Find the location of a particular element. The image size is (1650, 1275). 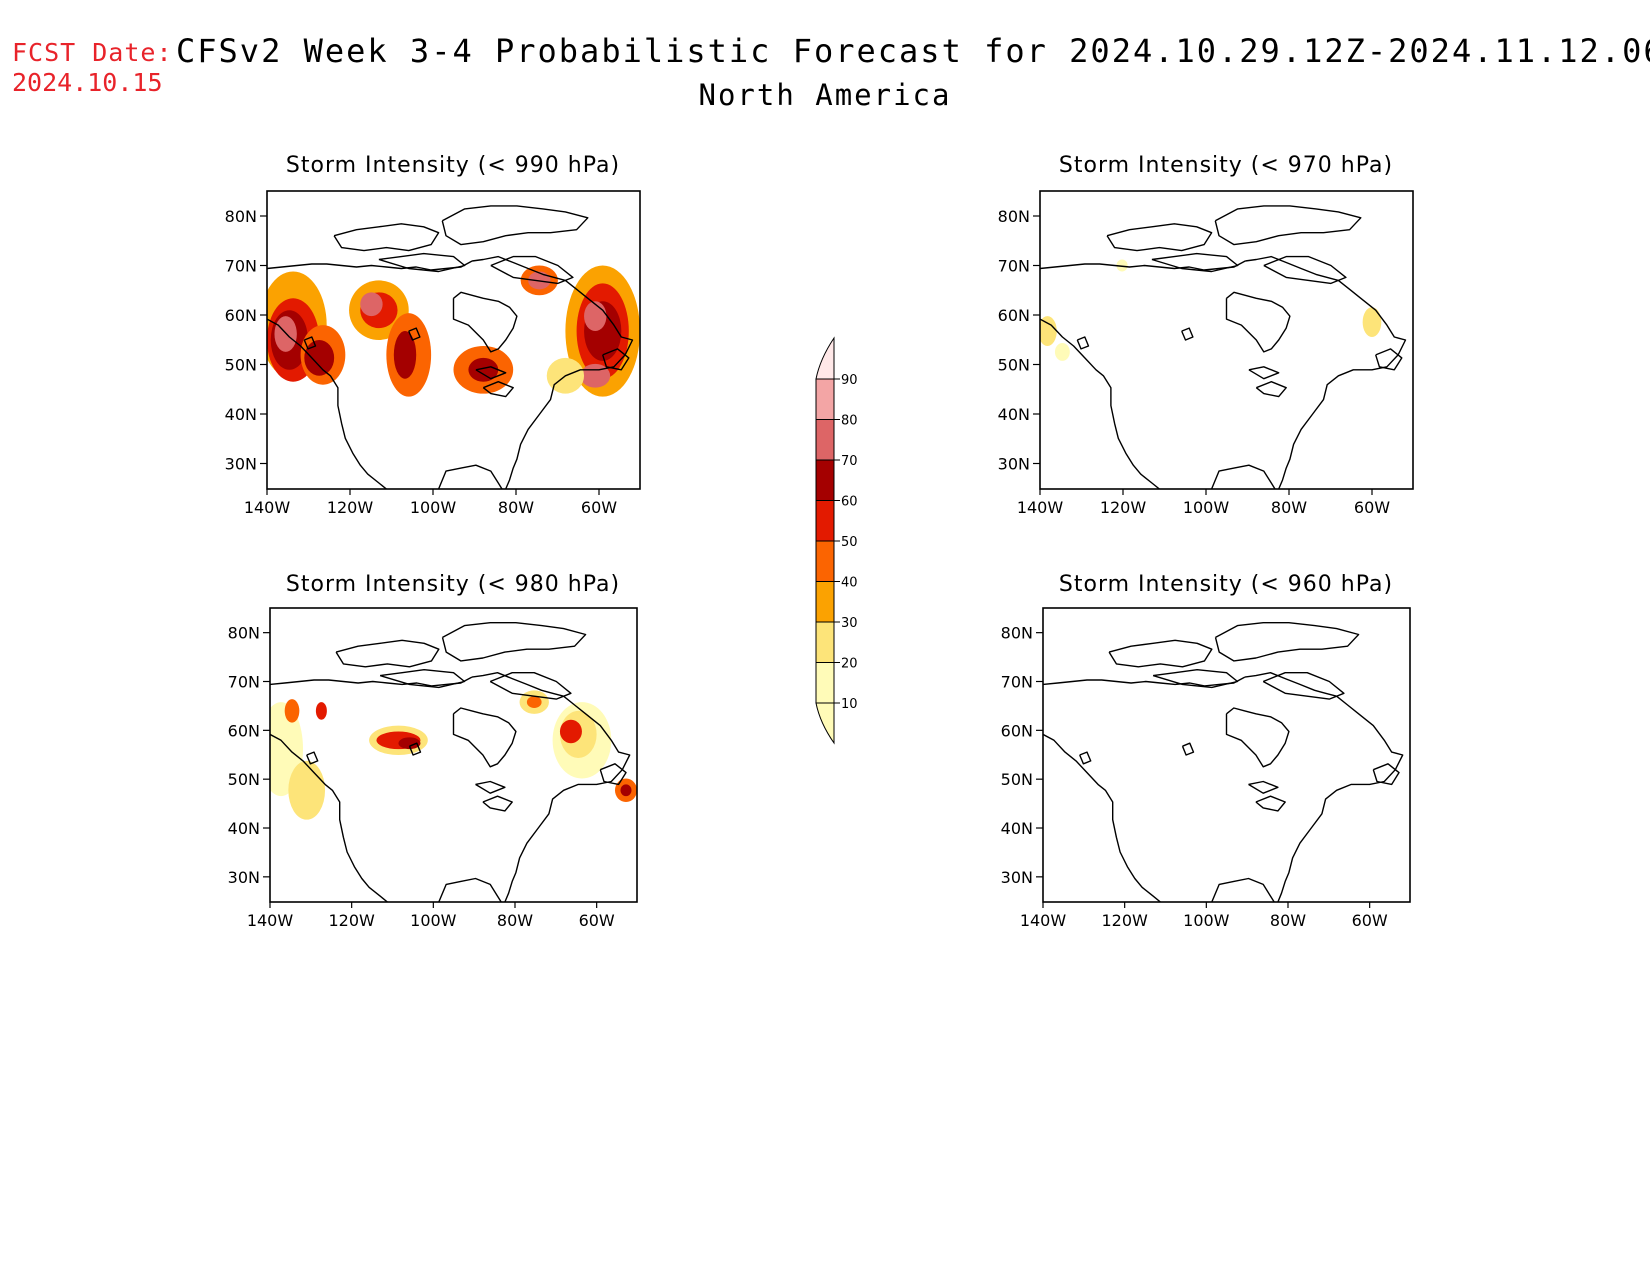

colorbar-label: 10 is located at coordinates (849, 704).